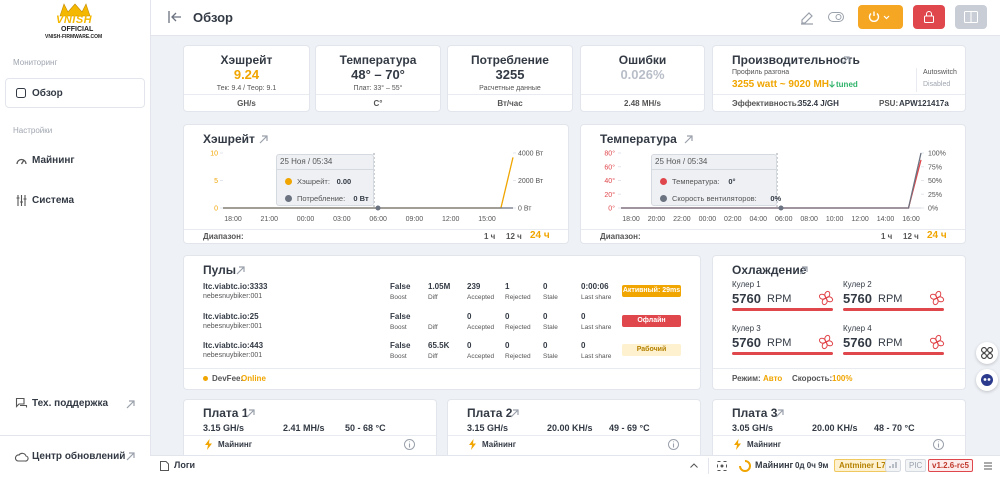 This screenshot has width=1000, height=477. Describe the element at coordinates (759, 219) in the screenshot. I see `x-tick-label: 04:00` at that location.